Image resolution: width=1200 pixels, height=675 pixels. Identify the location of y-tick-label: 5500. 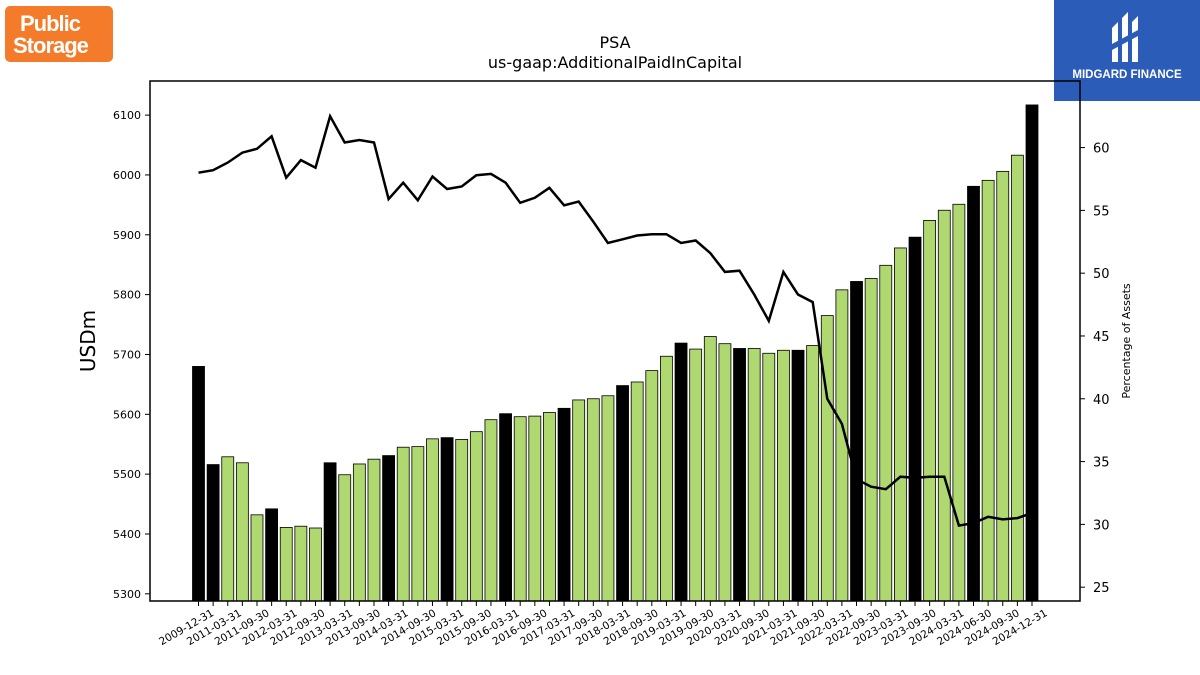
(127, 474).